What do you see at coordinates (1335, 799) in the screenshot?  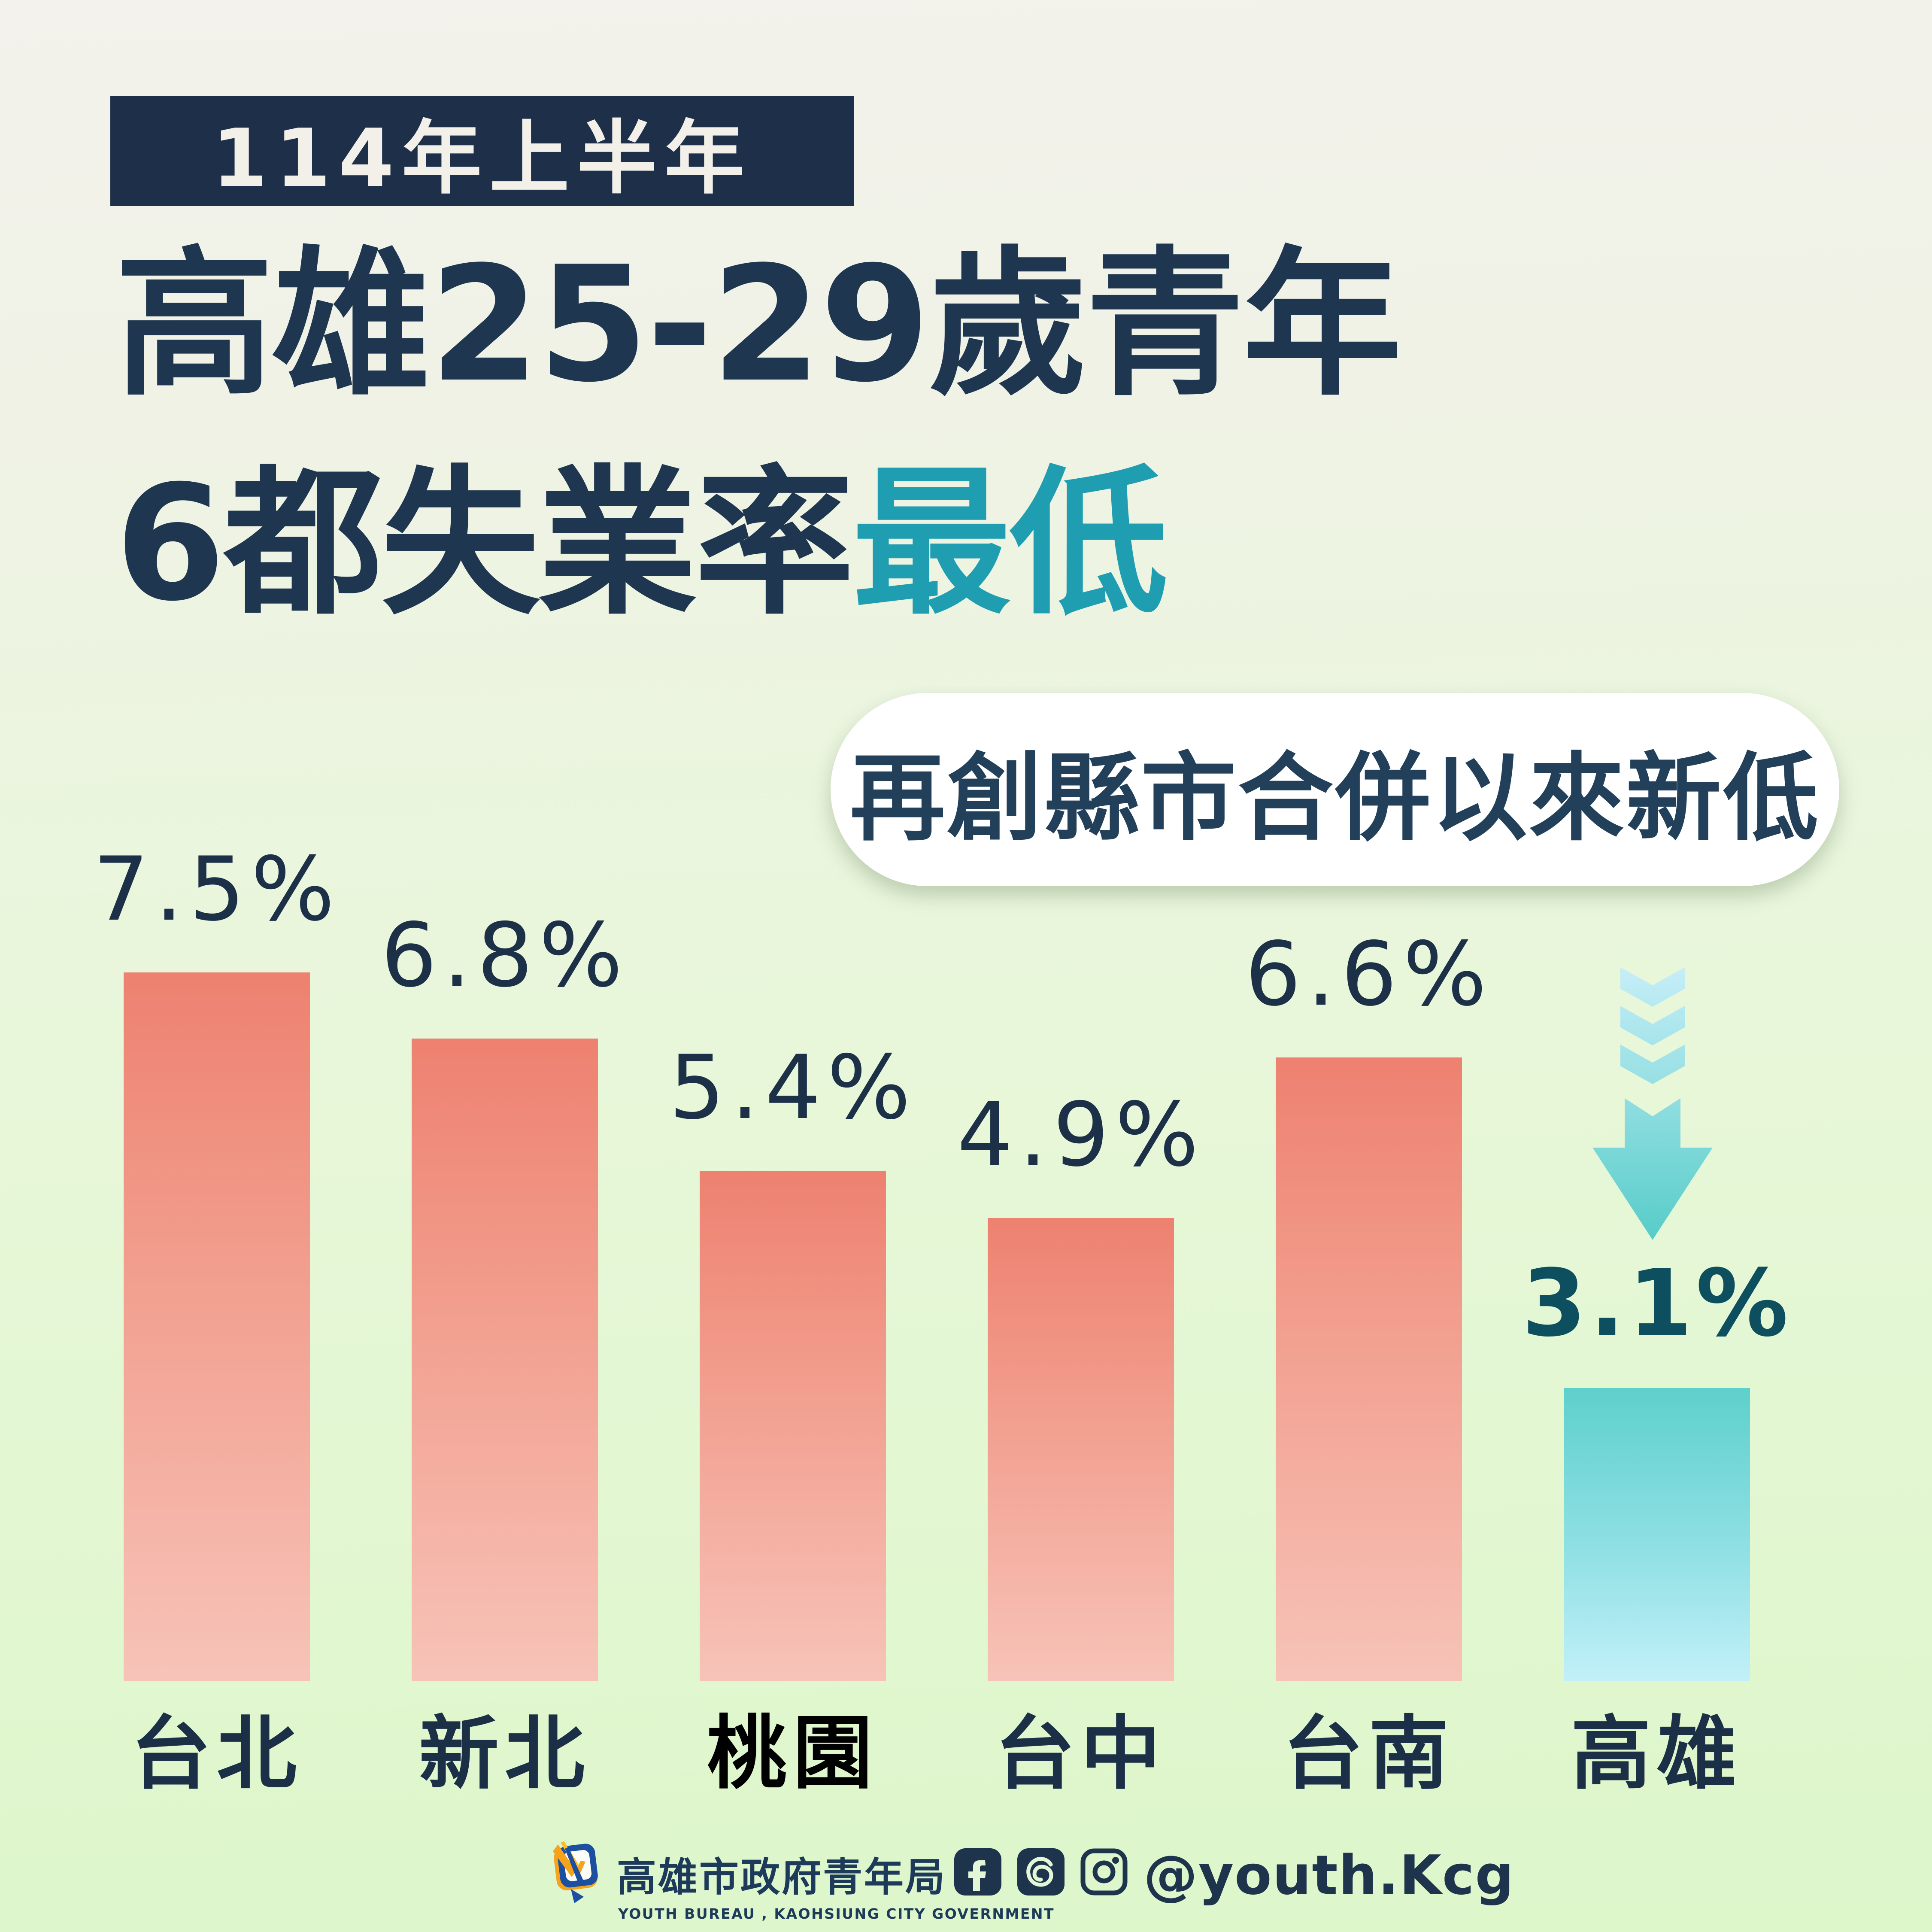 I see `callout-text: 再創縣市合併以來新低` at bounding box center [1335, 799].